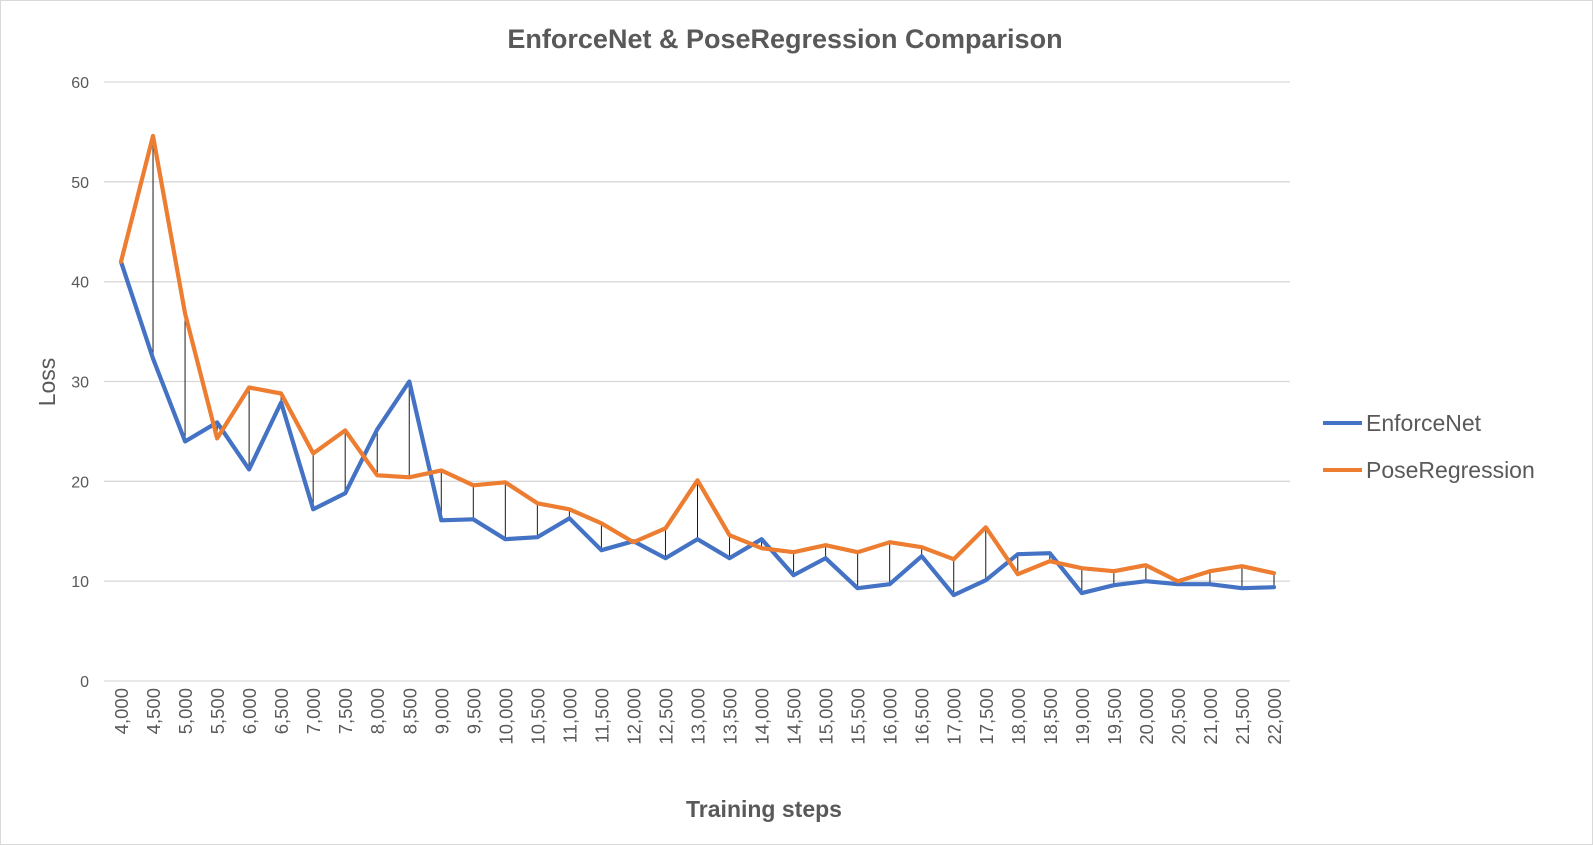 Image resolution: width=1593 pixels, height=845 pixels. Describe the element at coordinates (80, 283) in the screenshot. I see `y-tick-label: 40` at that location.